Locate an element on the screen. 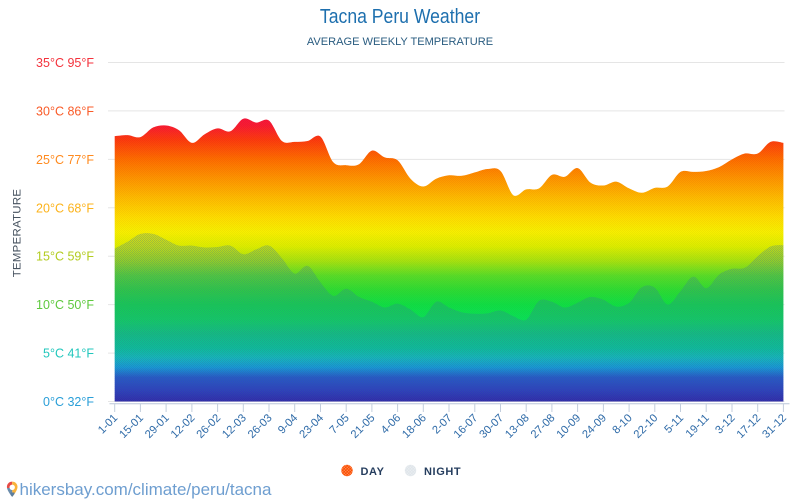 The image size is (800, 500). svg-text: 27-08 is located at coordinates (543, 426).